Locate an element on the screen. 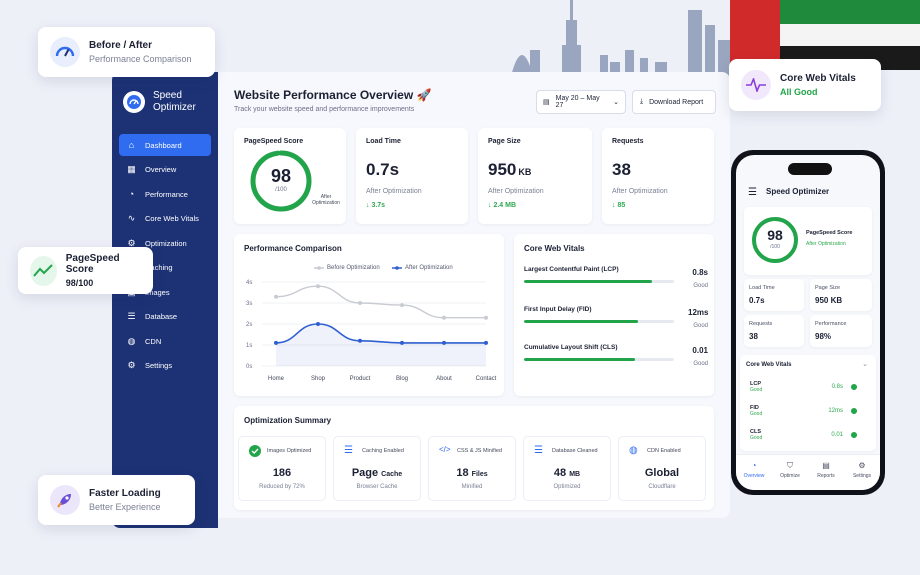 The width and height of the screenshot is (920, 575). metric-label: Load Time is located at coordinates (383, 141).